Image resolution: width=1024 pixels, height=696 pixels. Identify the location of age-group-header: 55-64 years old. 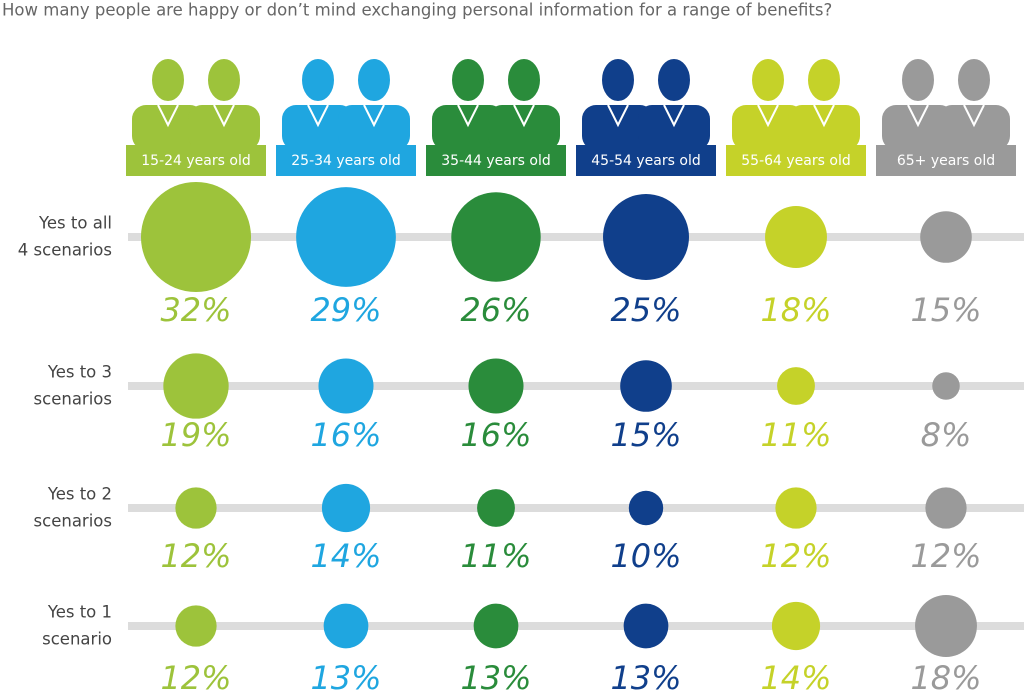
(796, 116).